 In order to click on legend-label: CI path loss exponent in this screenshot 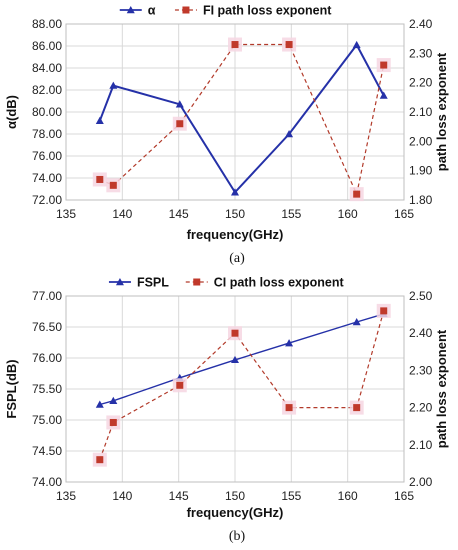, I will do `click(279, 283)`.